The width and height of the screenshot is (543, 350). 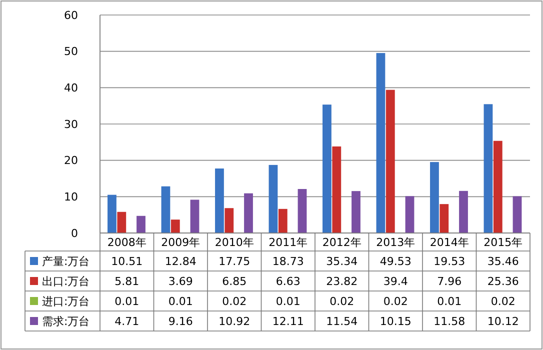 I want to click on data-label: 10.15, so click(x=396, y=321).